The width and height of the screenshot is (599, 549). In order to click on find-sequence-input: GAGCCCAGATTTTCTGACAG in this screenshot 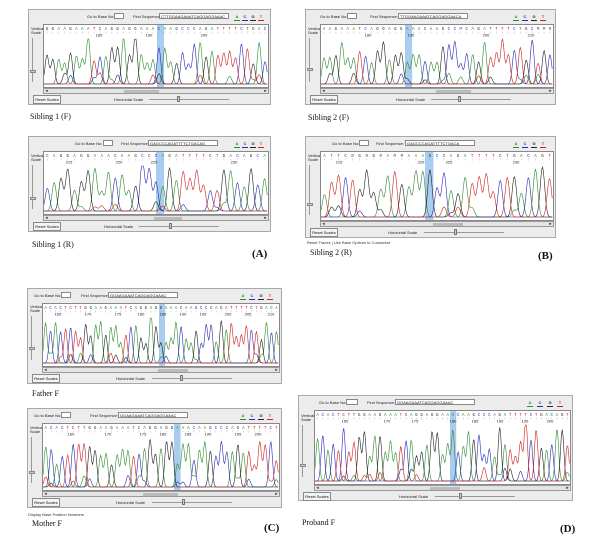, I will do `click(183, 143)`.